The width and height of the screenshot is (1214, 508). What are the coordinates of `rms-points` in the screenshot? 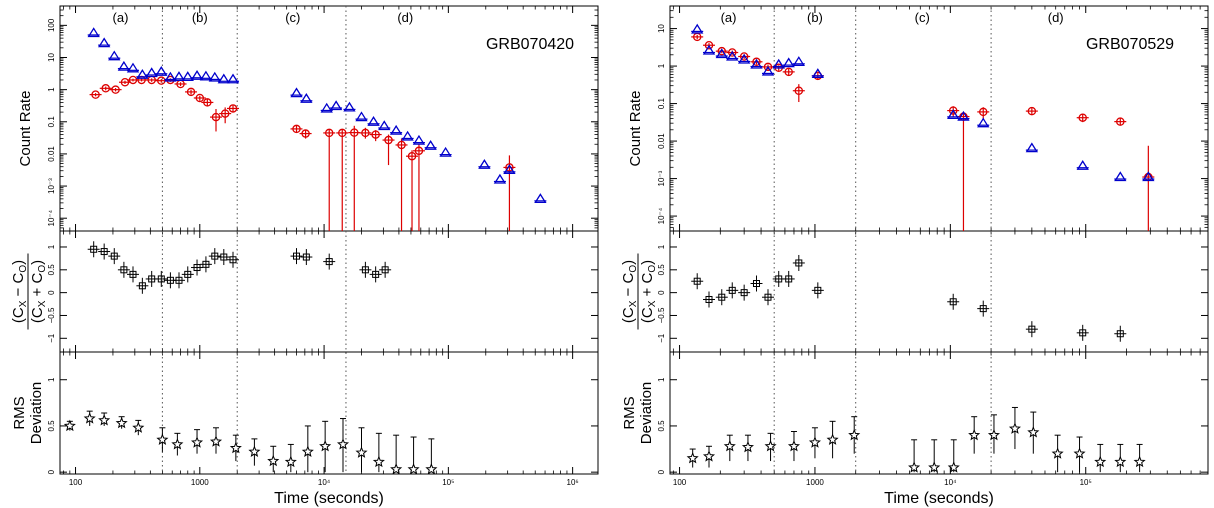 It's located at (250, 442).